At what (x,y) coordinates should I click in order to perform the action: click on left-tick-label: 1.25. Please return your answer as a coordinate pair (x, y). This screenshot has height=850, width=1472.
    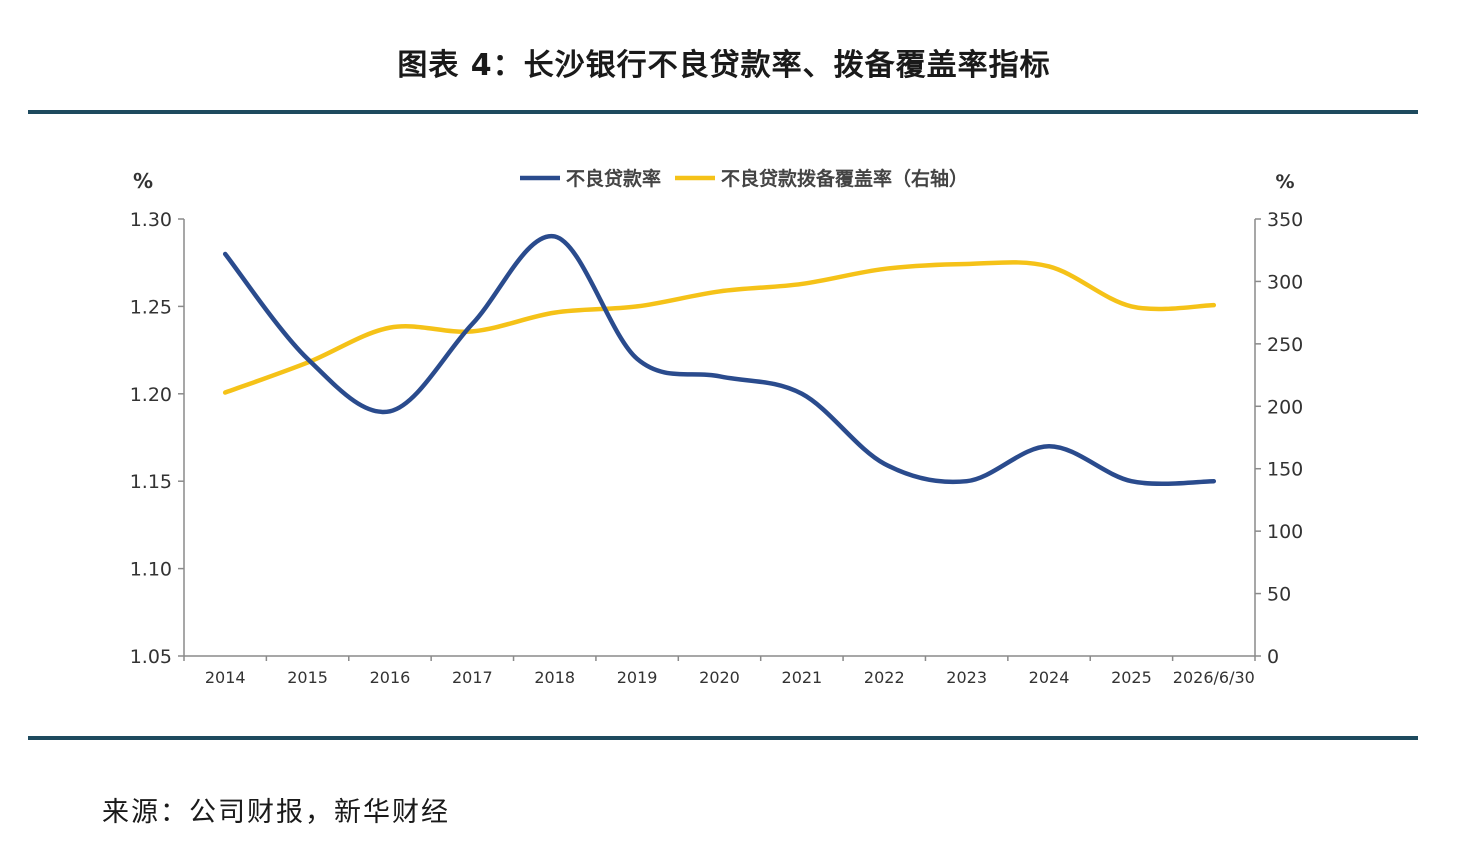
    Looking at the image, I should click on (151, 307).